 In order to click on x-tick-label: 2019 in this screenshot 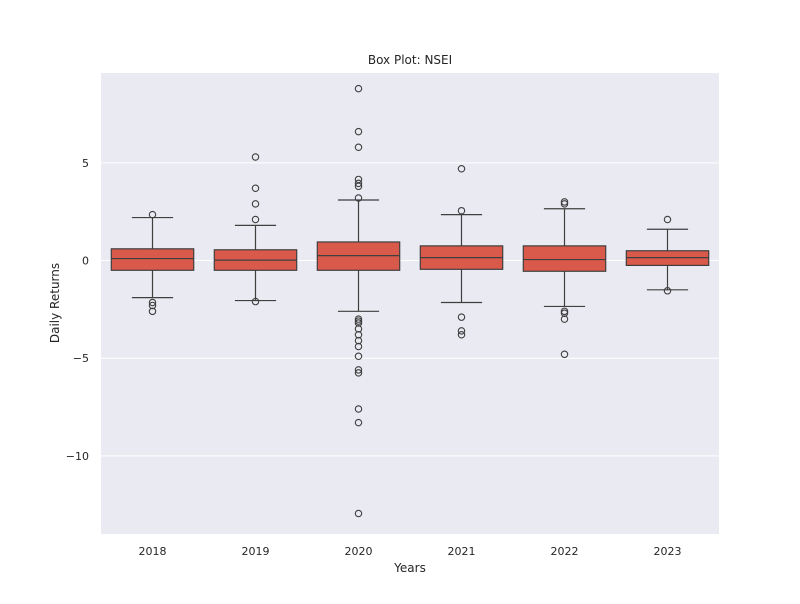, I will do `click(256, 551)`.